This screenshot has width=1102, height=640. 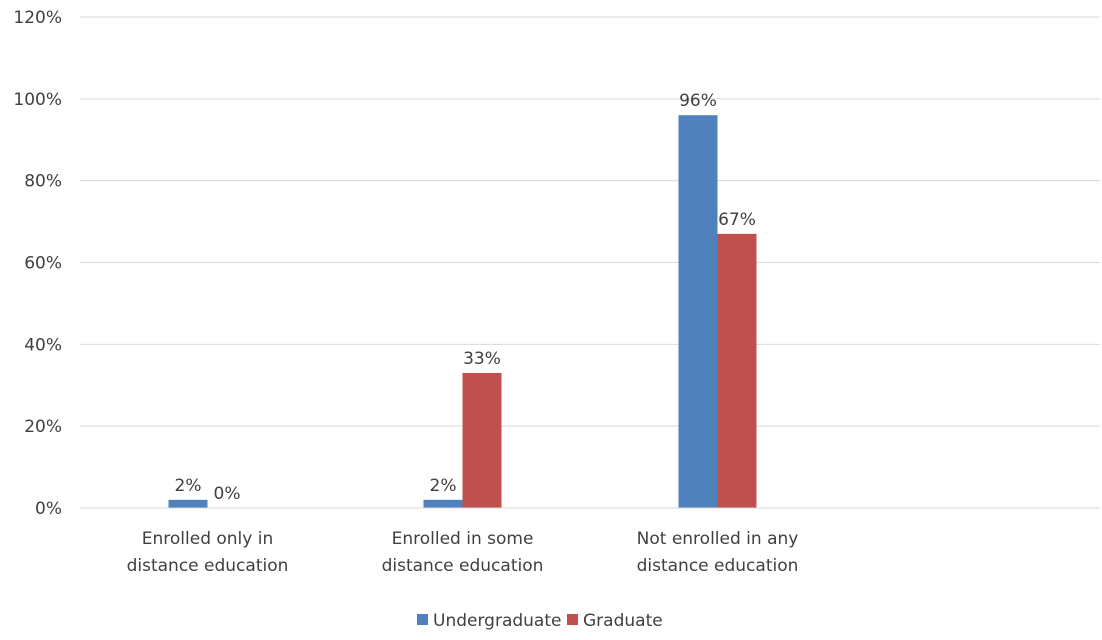 I want to click on legend-swatch-graduate, so click(x=572, y=619).